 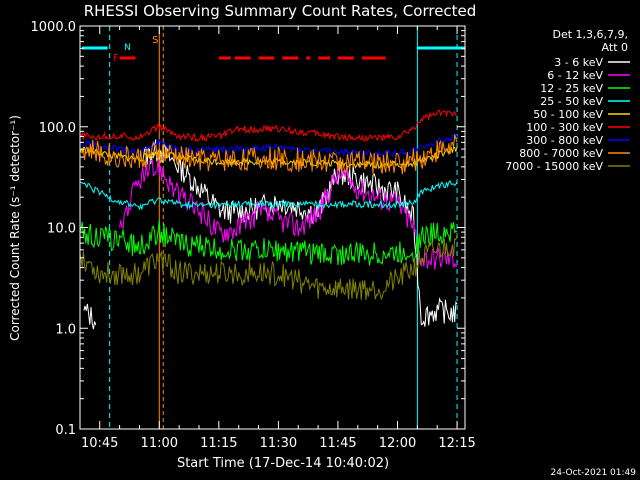 I want to click on x-tick-label: 12:15, so click(x=456, y=443).